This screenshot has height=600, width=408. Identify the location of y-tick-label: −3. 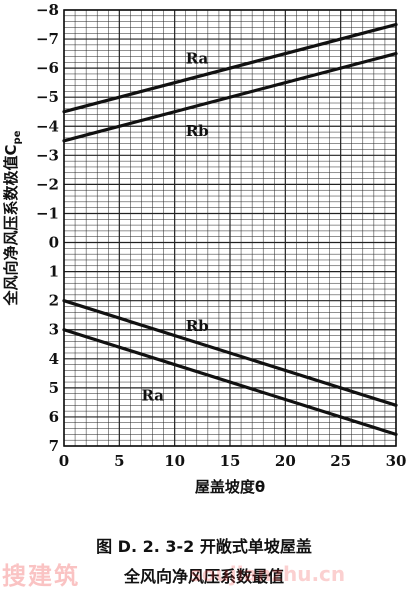
(47, 155).